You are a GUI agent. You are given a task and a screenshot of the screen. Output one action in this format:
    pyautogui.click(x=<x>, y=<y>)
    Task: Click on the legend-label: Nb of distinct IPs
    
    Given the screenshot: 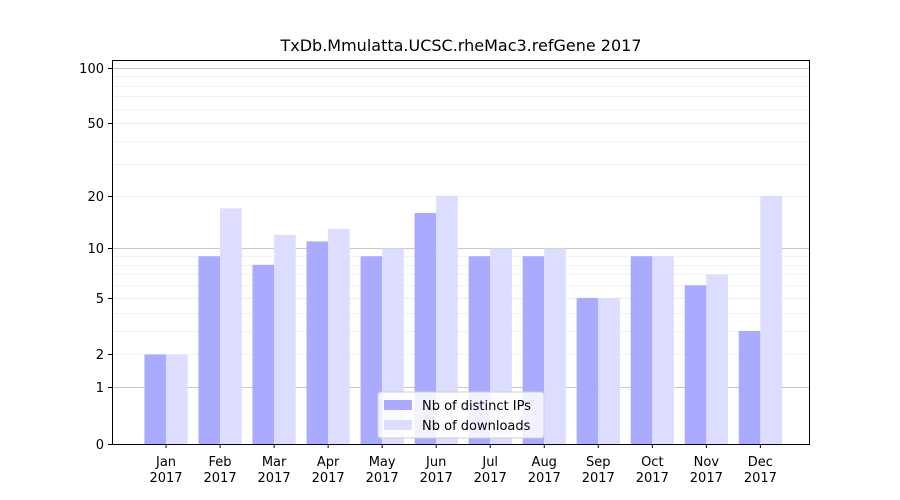 What is the action you would take?
    pyautogui.click(x=476, y=406)
    